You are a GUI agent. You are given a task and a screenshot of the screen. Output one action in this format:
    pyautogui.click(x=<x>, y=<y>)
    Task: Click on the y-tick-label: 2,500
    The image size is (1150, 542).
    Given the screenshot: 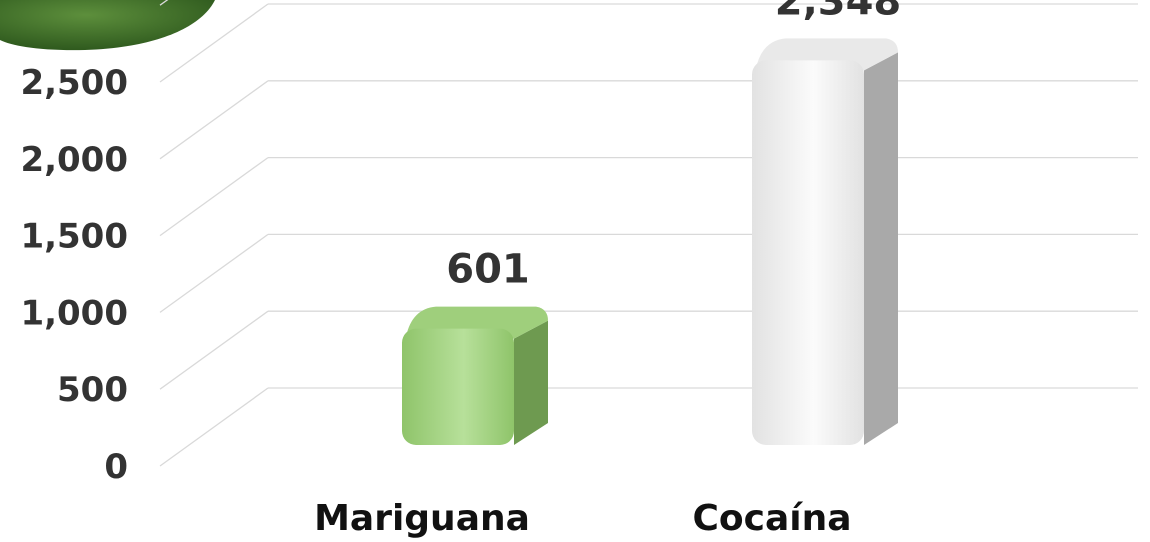 What is the action you would take?
    pyautogui.click(x=74, y=83)
    